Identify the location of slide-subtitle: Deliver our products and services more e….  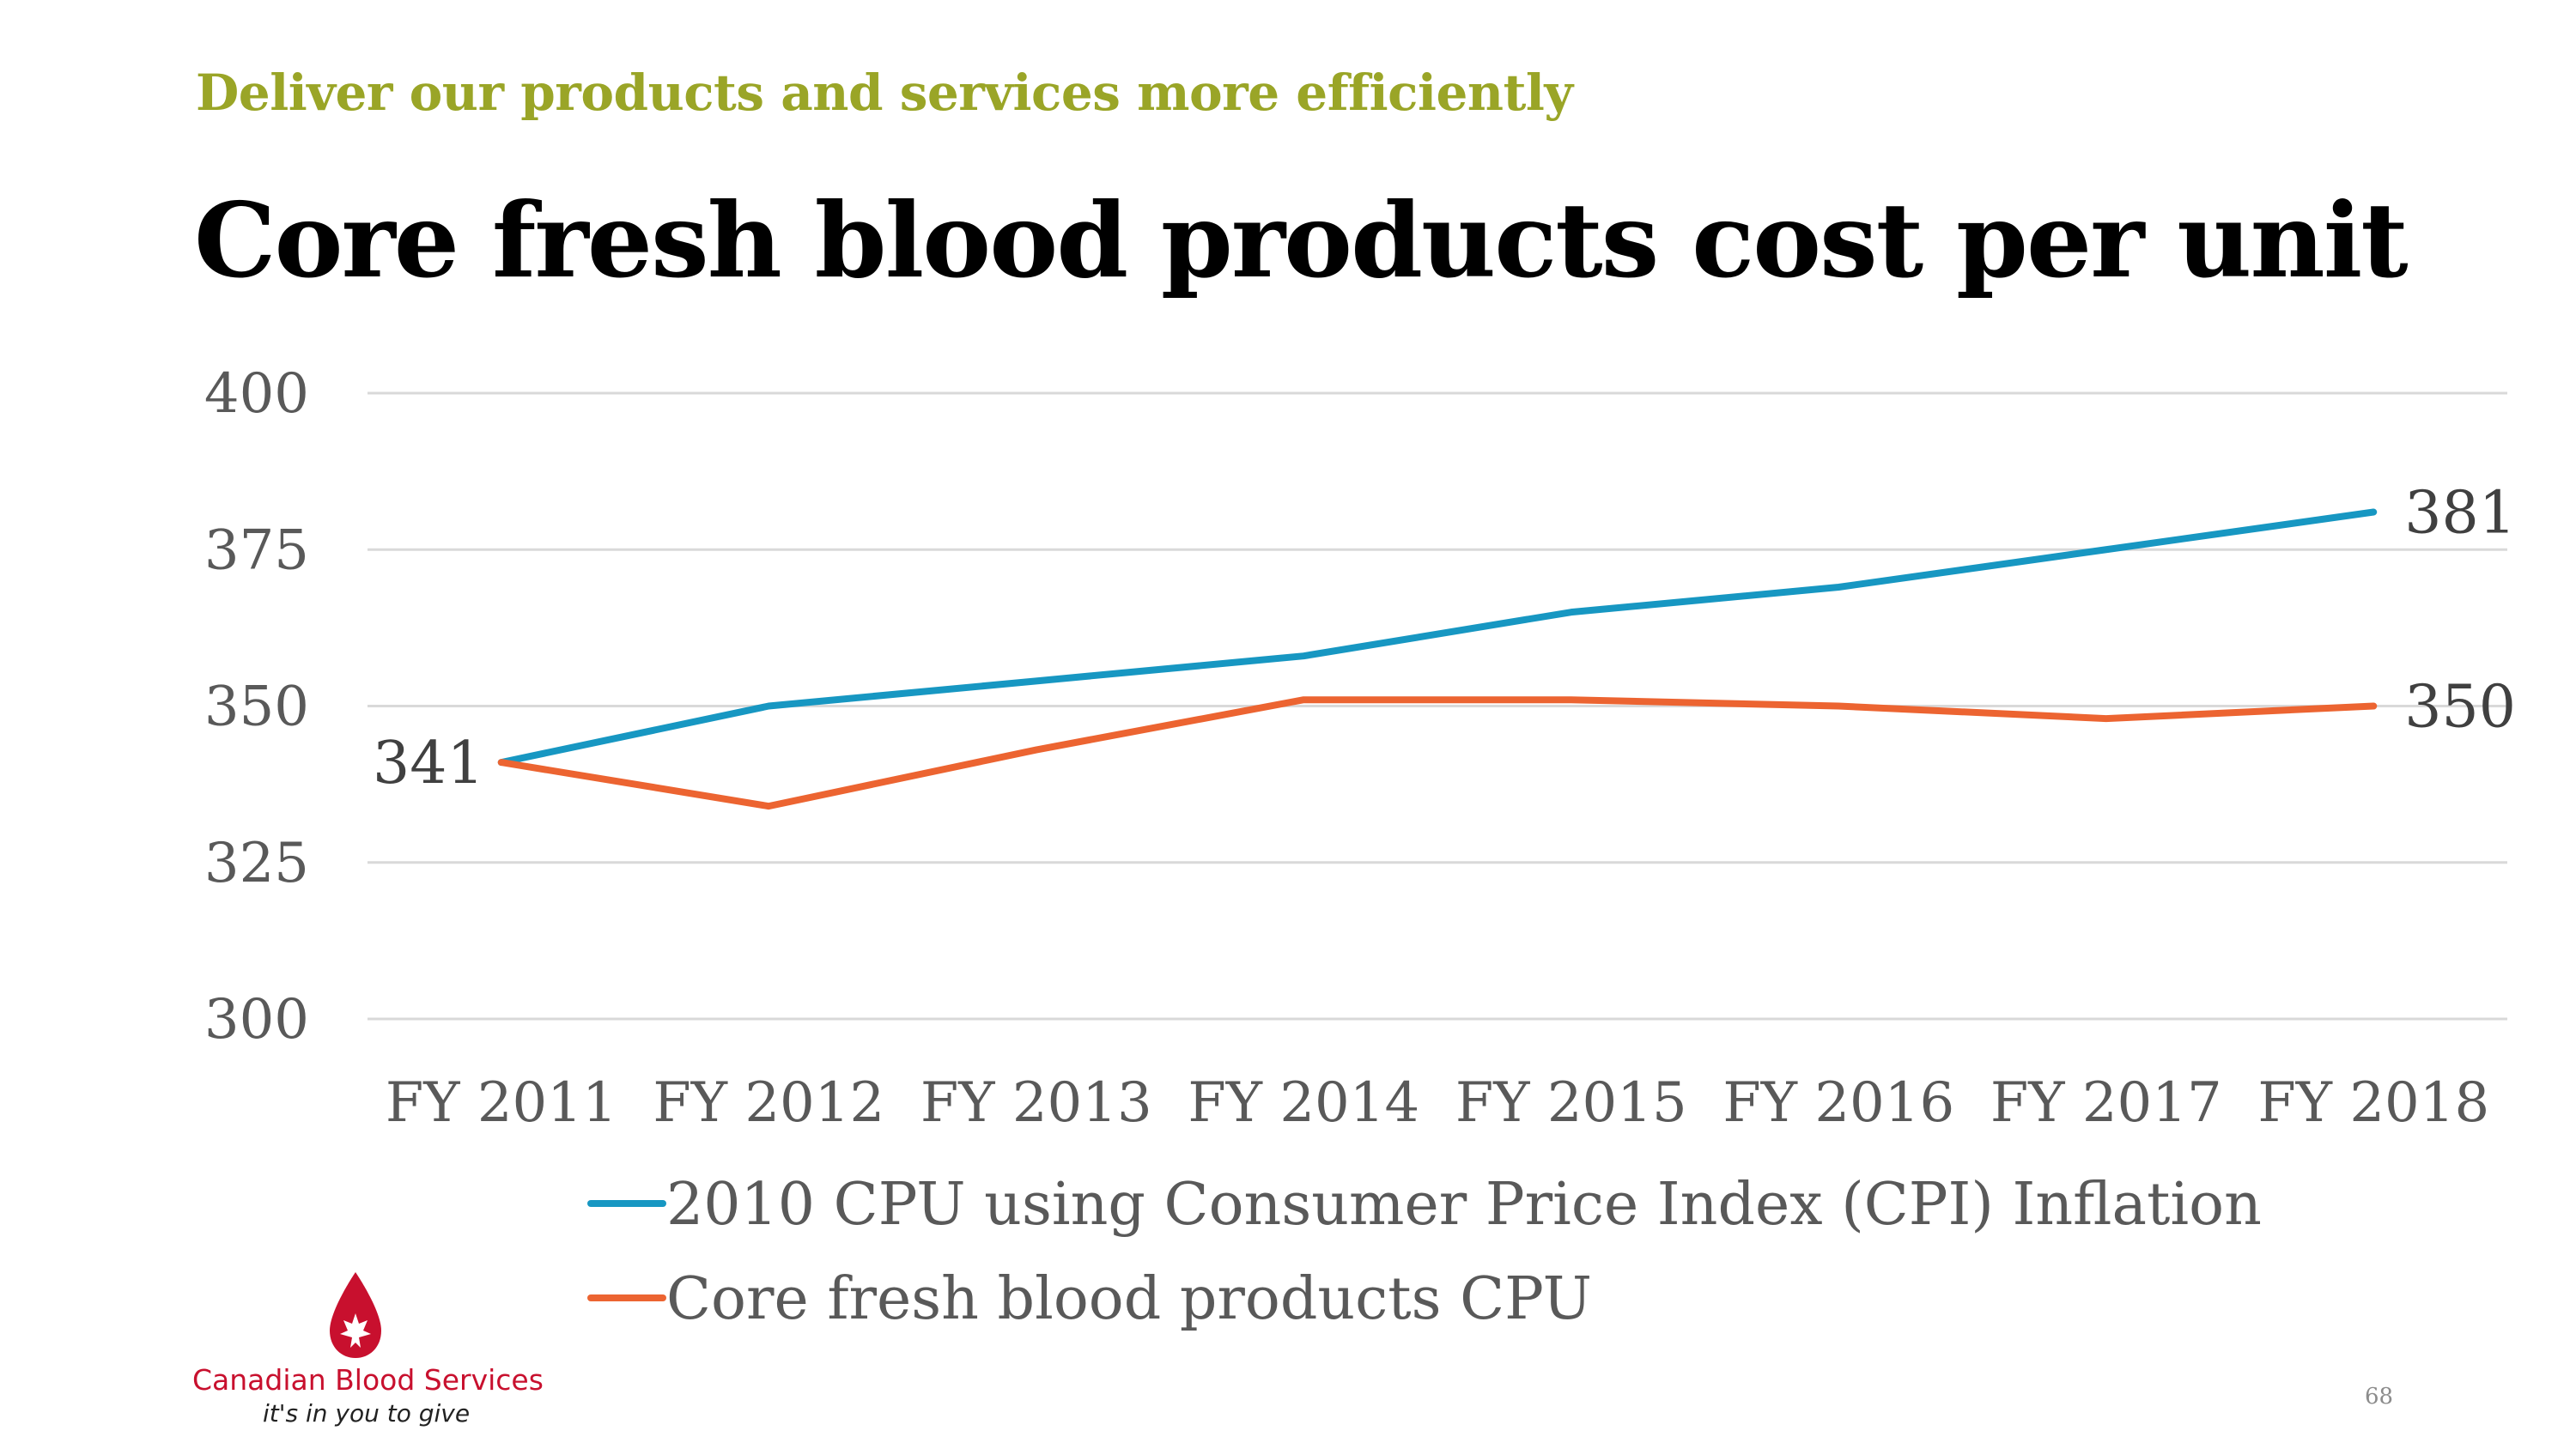
(885, 93).